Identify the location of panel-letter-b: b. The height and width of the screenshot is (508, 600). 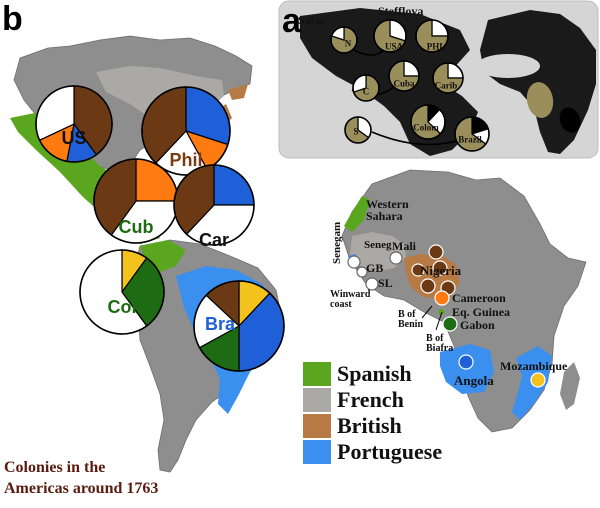
(12, 19).